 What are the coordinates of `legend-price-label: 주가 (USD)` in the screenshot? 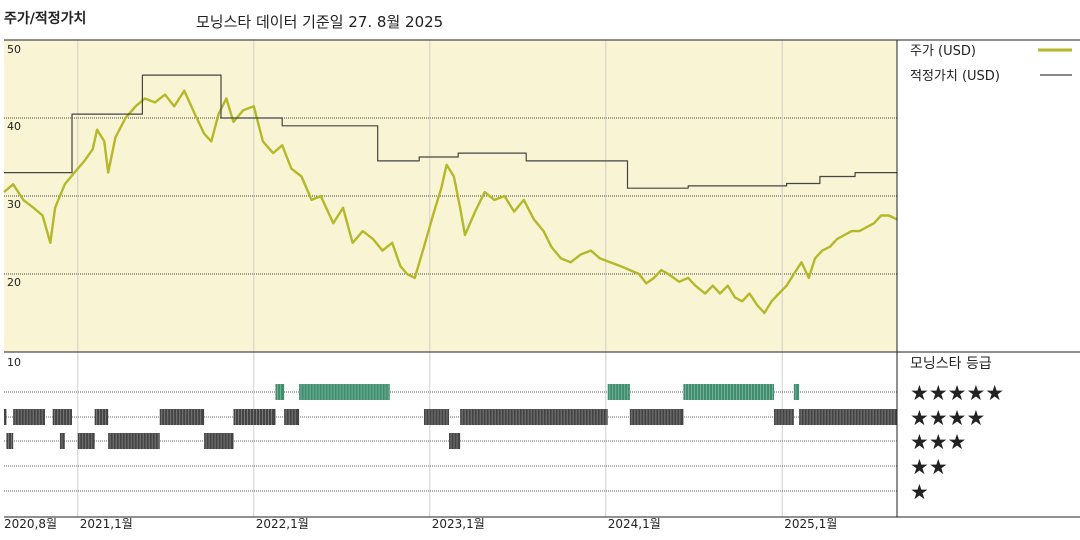 It's located at (943, 51).